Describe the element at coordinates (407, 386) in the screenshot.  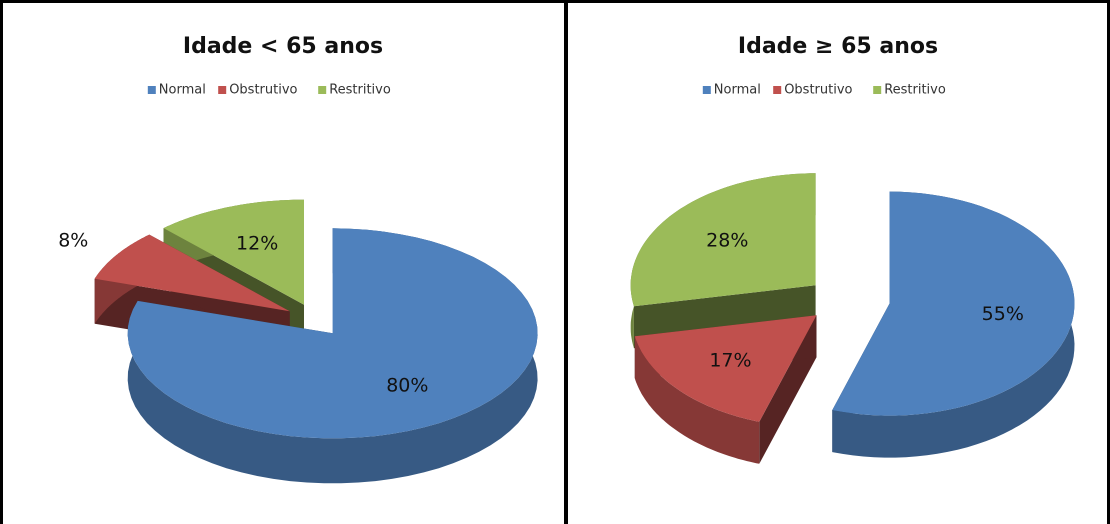
I see `data-label: 80%` at that location.